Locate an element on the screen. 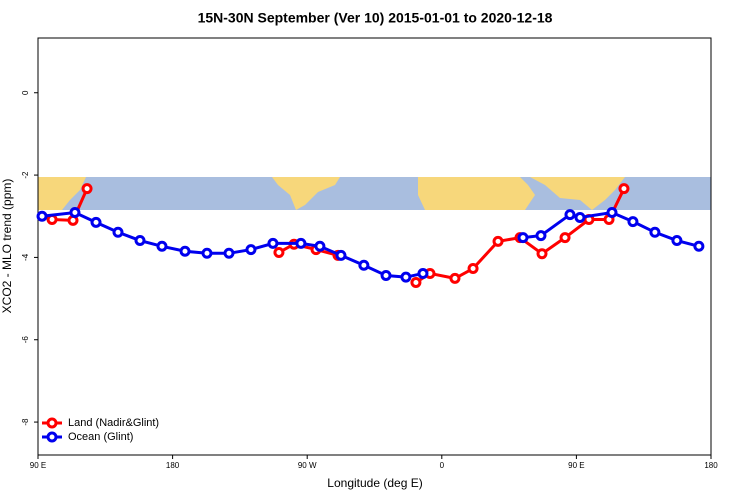 The width and height of the screenshot is (750, 500). y-tick-label: -8 is located at coordinates (25, 422).